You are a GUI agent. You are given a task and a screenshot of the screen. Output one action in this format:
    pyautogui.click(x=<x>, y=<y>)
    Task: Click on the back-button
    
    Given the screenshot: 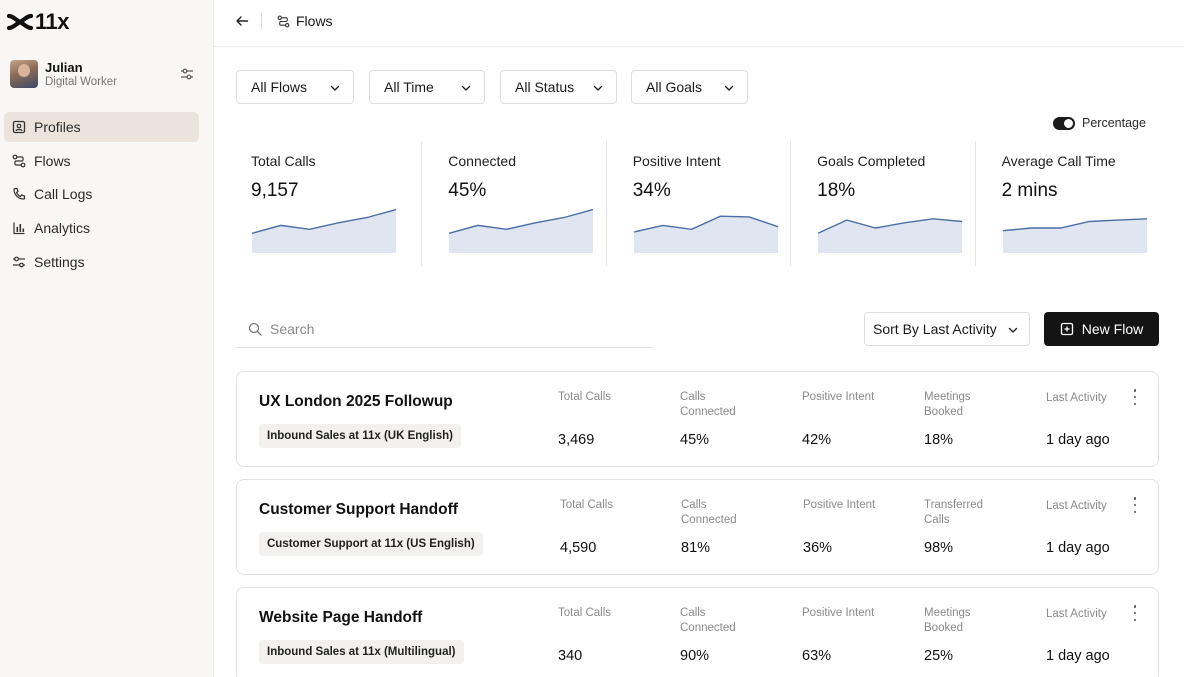 What is the action you would take?
    pyautogui.click(x=242, y=21)
    